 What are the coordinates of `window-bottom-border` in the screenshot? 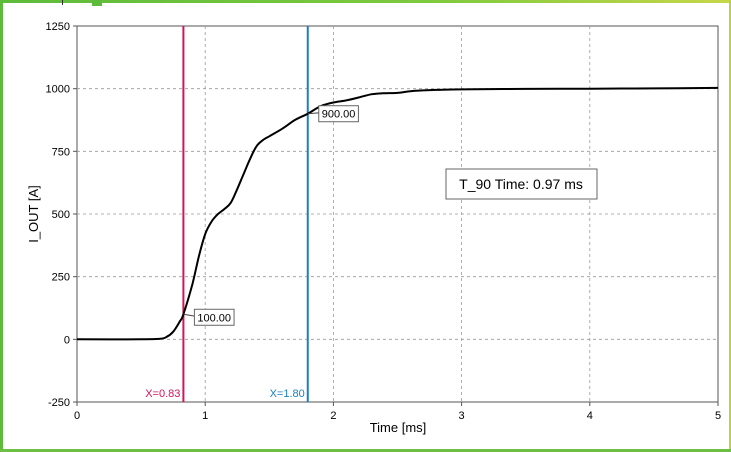 It's located at (365, 450).